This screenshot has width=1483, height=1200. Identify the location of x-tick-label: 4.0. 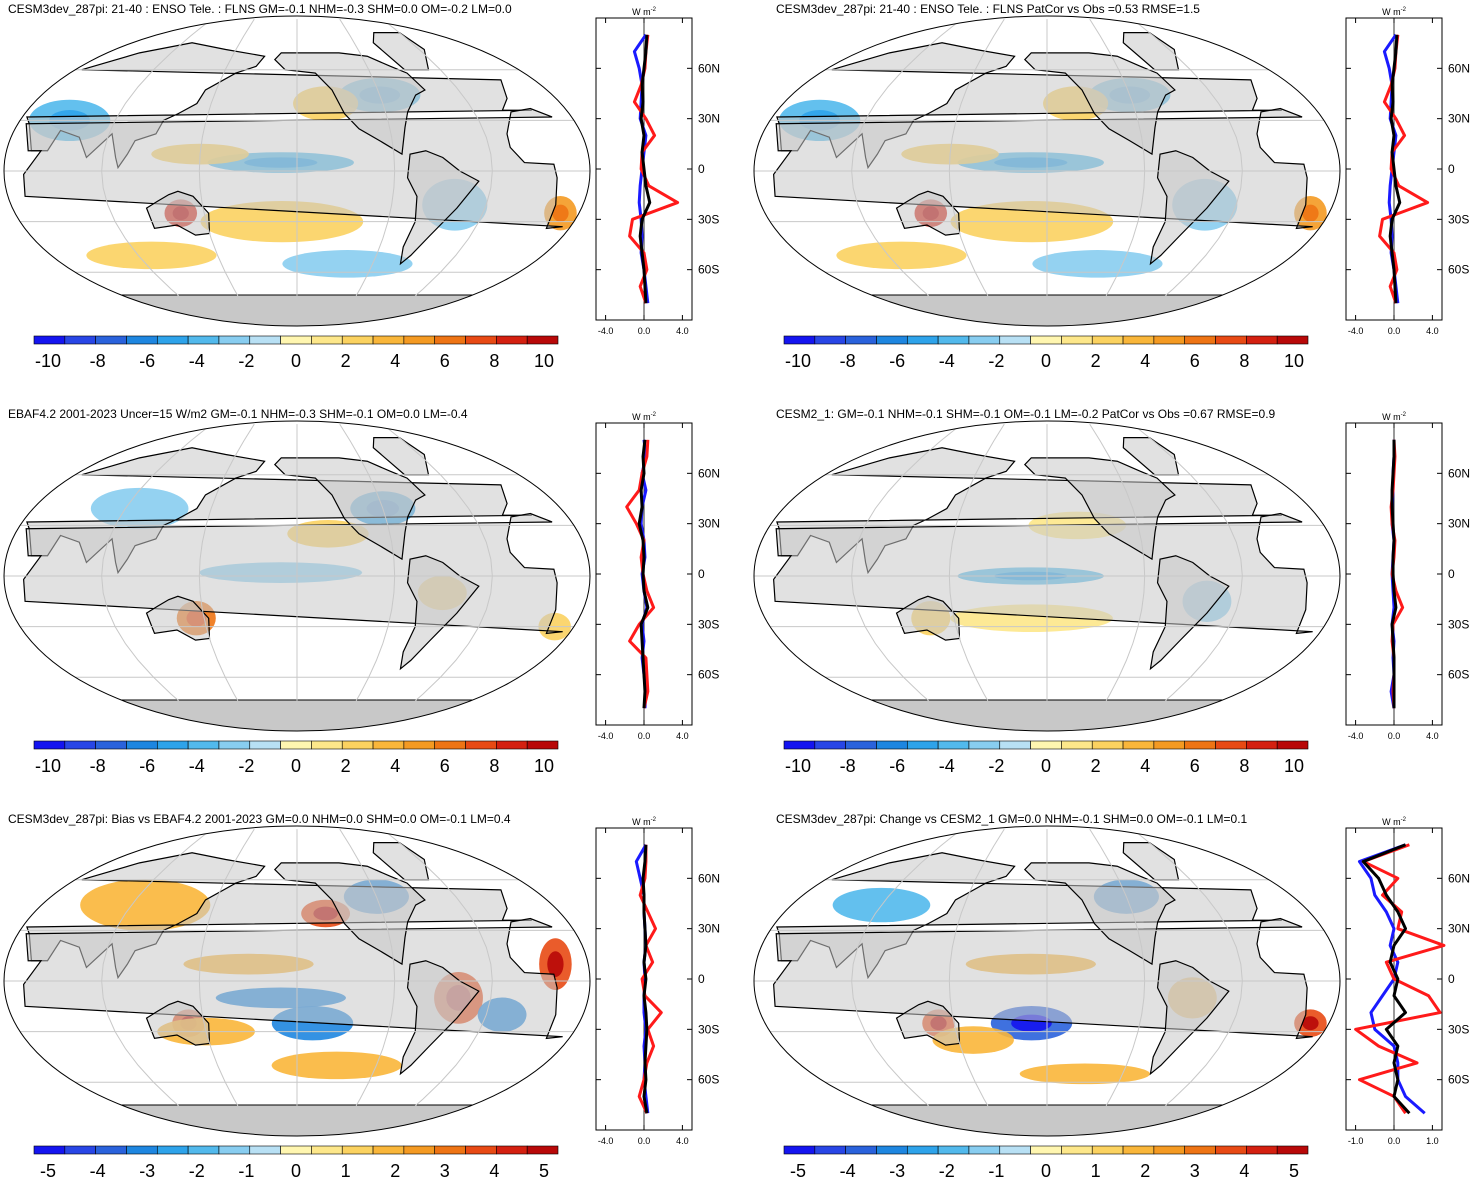
(682, 1141).